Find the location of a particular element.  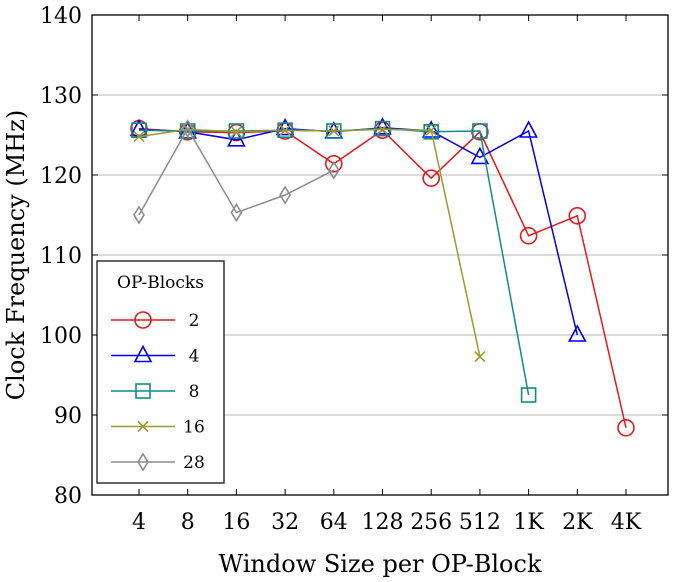

x-tick-label: 64 is located at coordinates (334, 522).